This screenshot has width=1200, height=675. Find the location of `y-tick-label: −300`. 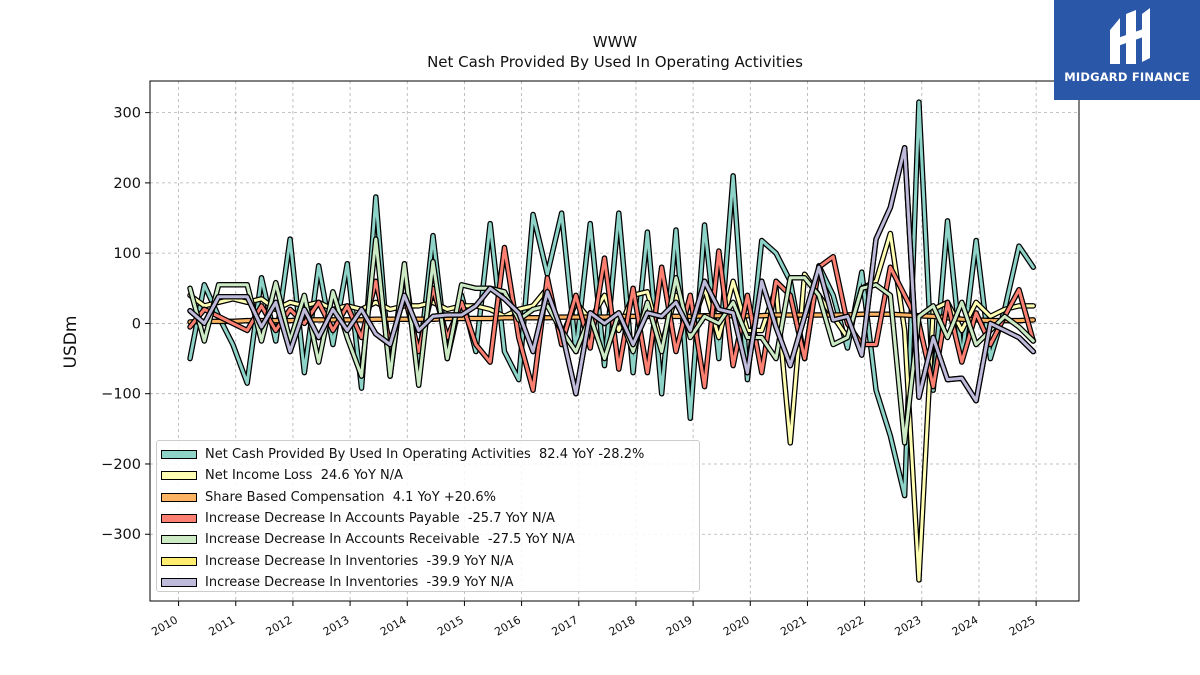

y-tick-label: −300 is located at coordinates (121, 535).